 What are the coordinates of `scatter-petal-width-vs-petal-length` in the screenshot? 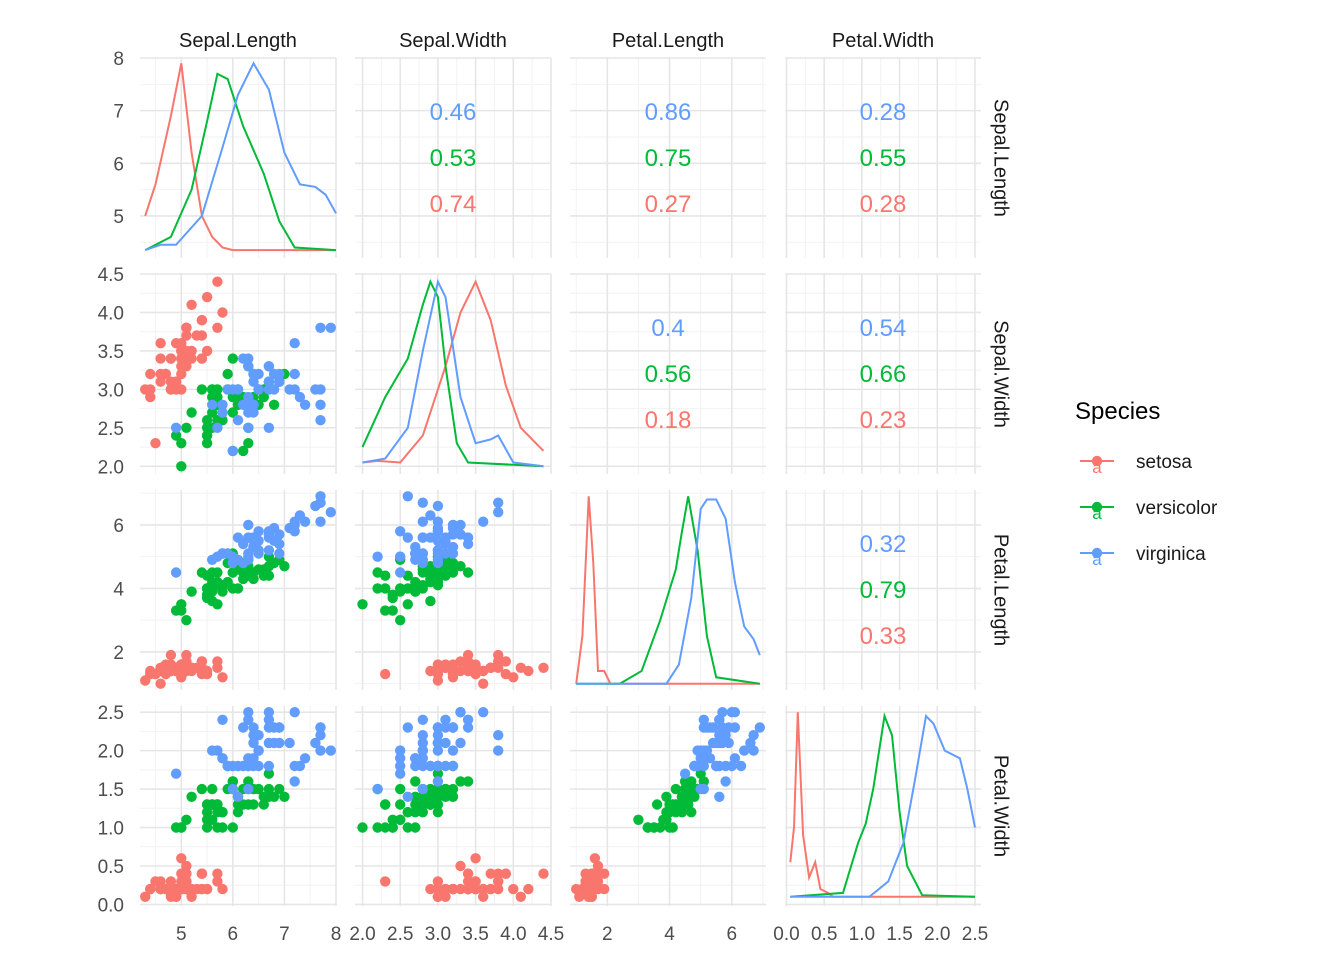 It's located at (668, 804).